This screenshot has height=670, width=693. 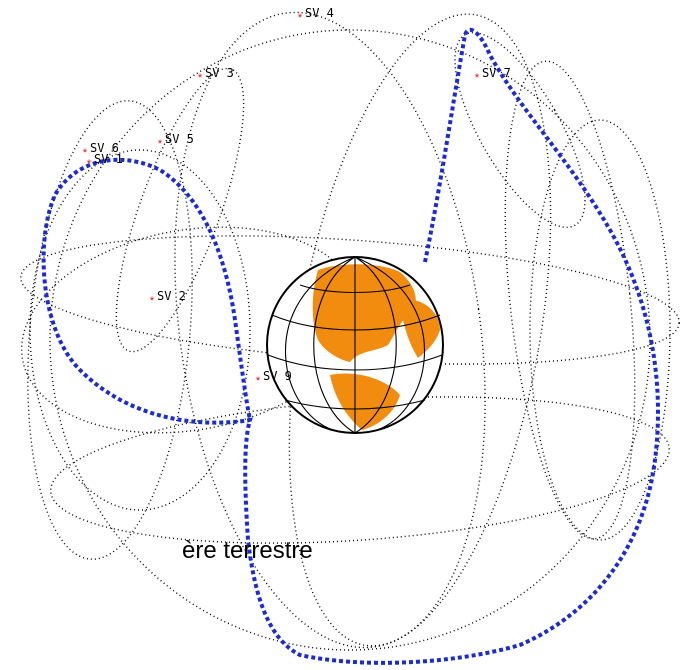 I want to click on caption: ère terrestre, so click(x=247, y=550).